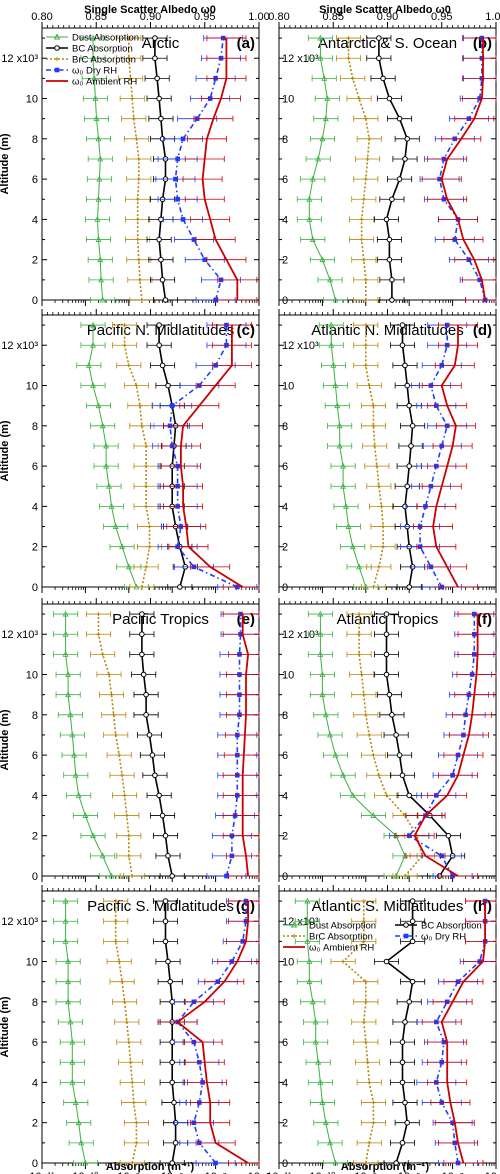 The image size is (500, 1174). What do you see at coordinates (341, 937) in the screenshot?
I see `legend-label: BrC Absorption` at bounding box center [341, 937].